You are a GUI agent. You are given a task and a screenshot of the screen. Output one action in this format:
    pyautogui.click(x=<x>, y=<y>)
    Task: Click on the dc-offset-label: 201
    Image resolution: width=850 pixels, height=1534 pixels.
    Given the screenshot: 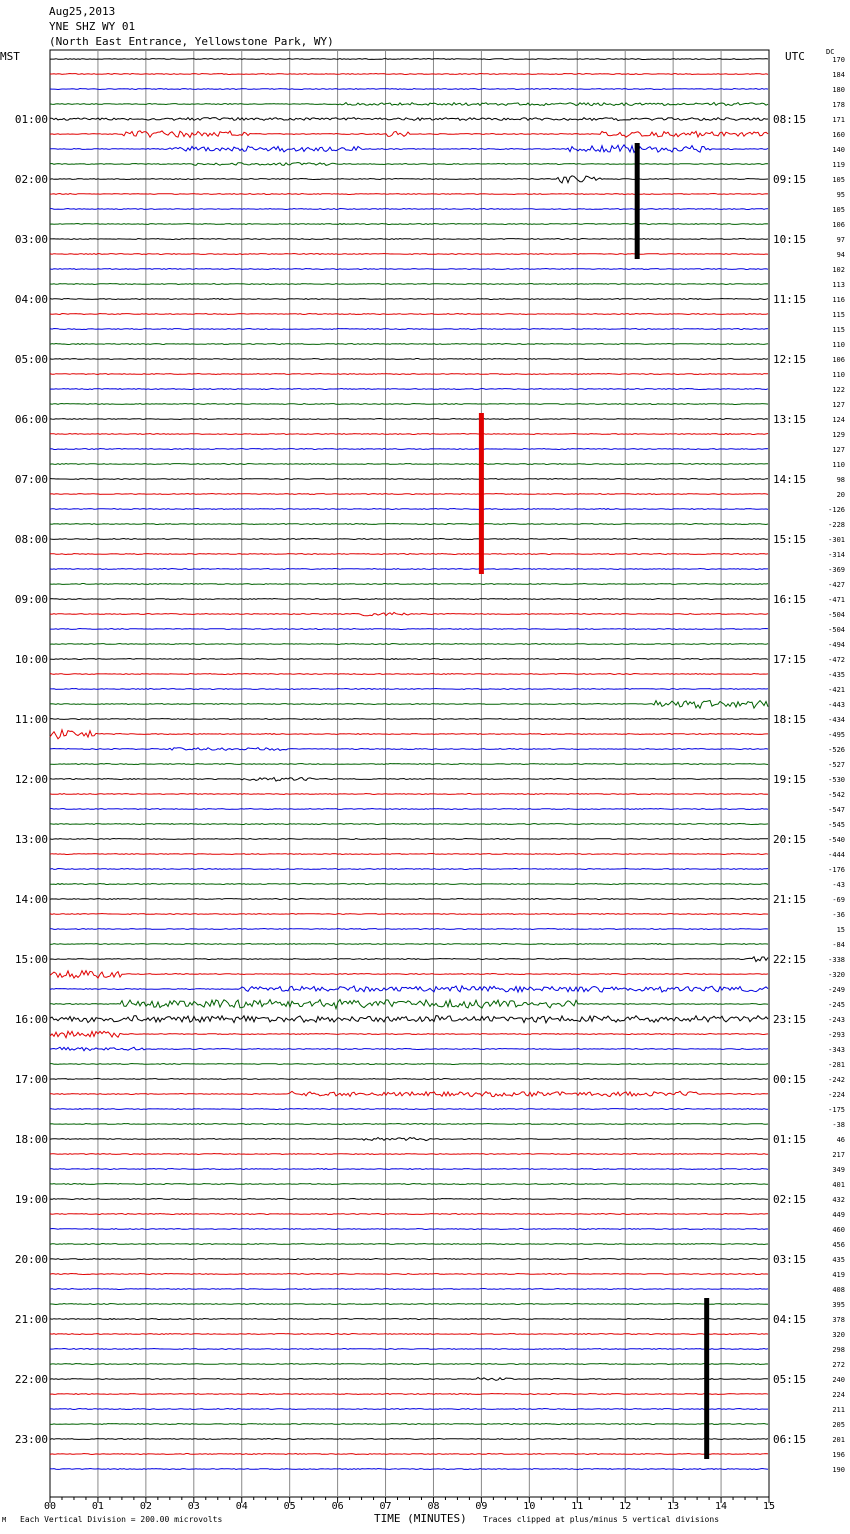 What is the action you would take?
    pyautogui.click(x=838, y=1440)
    